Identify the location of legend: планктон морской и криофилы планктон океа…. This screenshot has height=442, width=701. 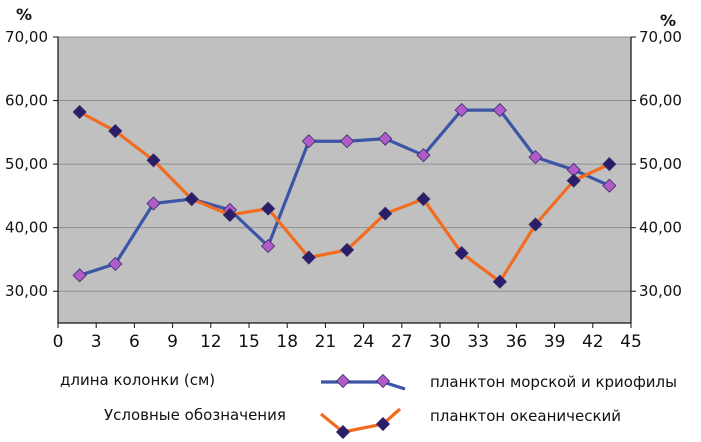
(498, 406).